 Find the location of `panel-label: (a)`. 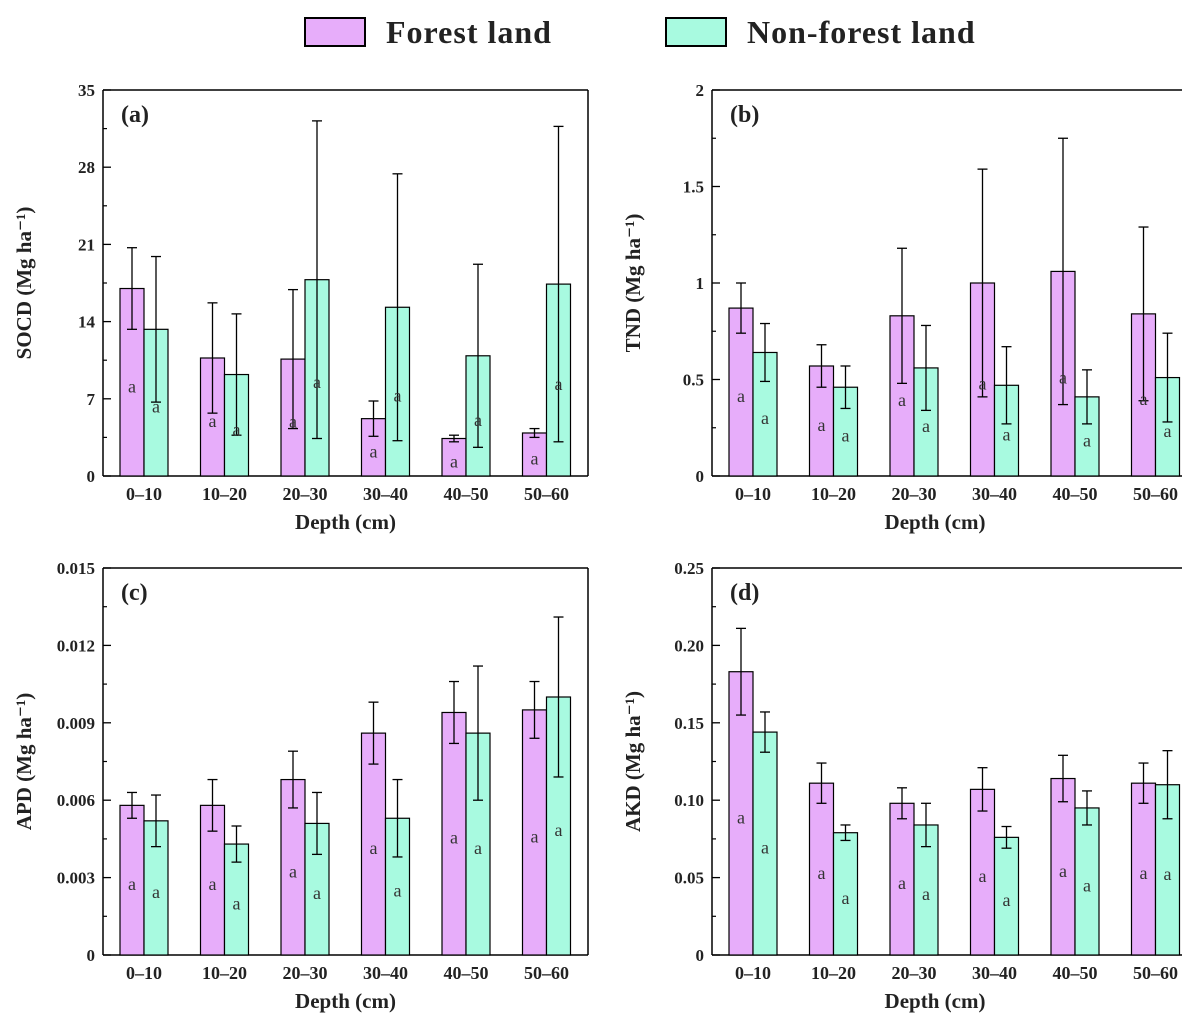

panel-label: (a) is located at coordinates (135, 115).